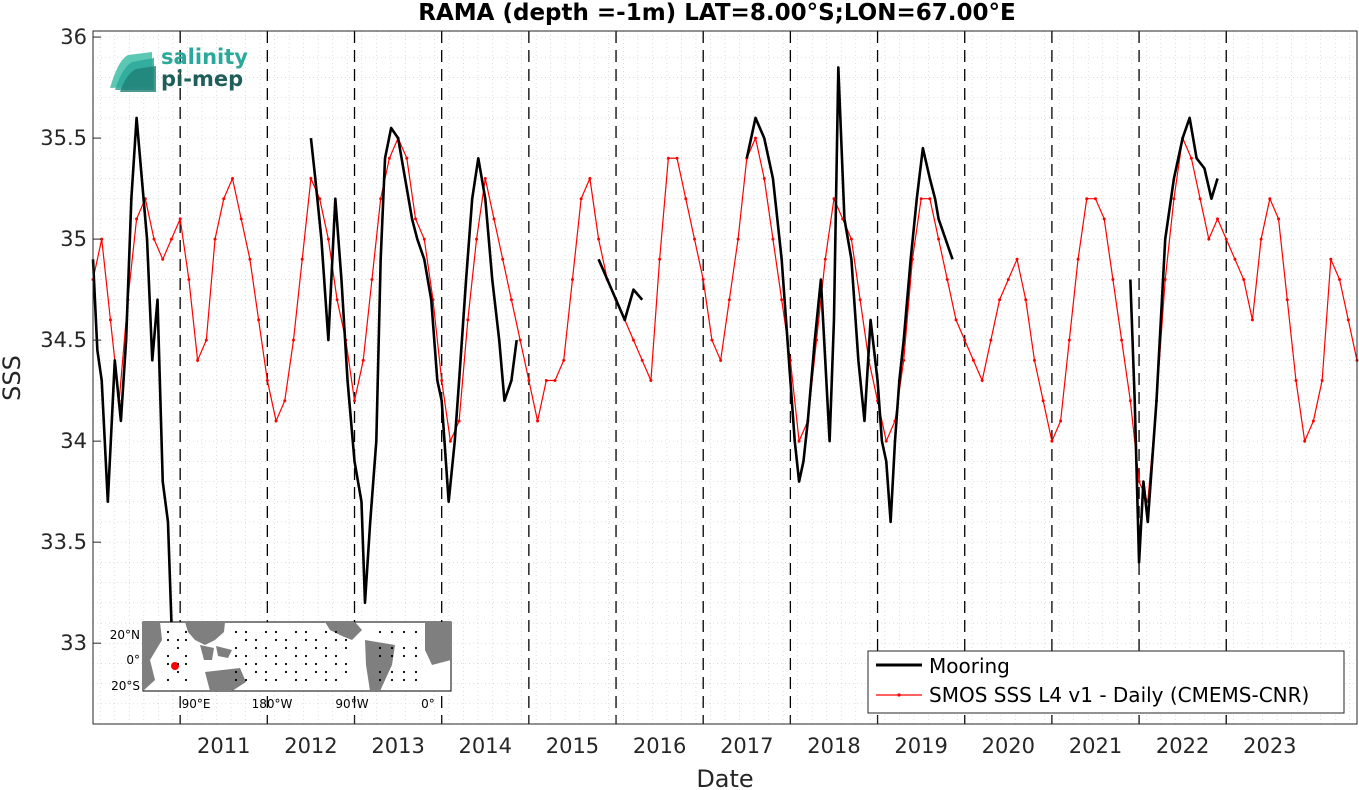 The image size is (1359, 790). I want to click on map-lon-0: 0°, so click(428, 704).